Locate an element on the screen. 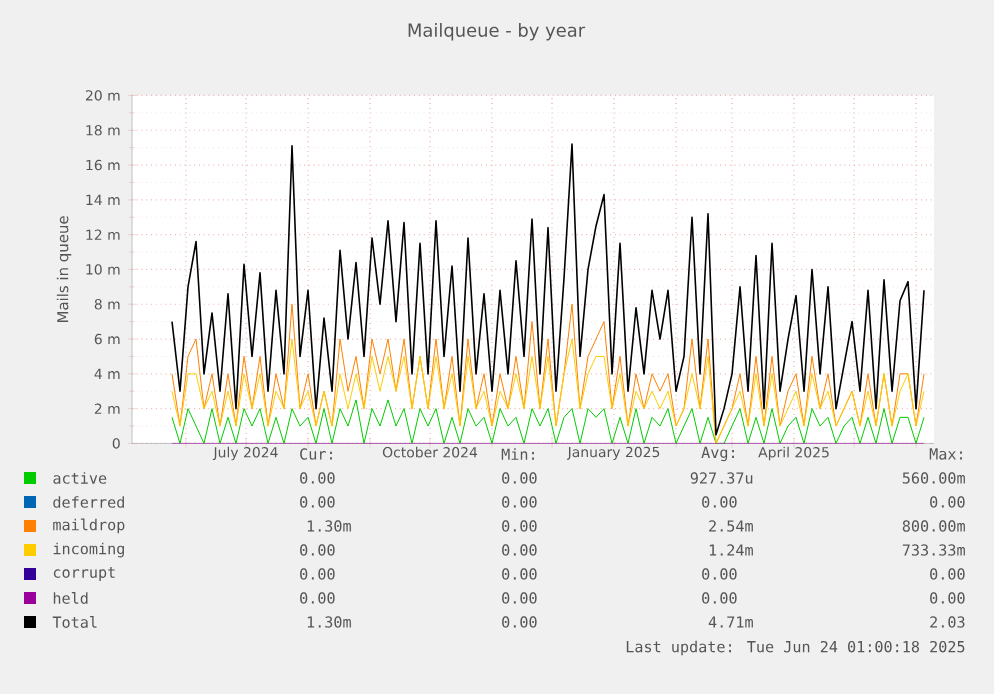 This screenshot has width=994, height=694. chart-title: Mailqueue - by year is located at coordinates (497, 32).